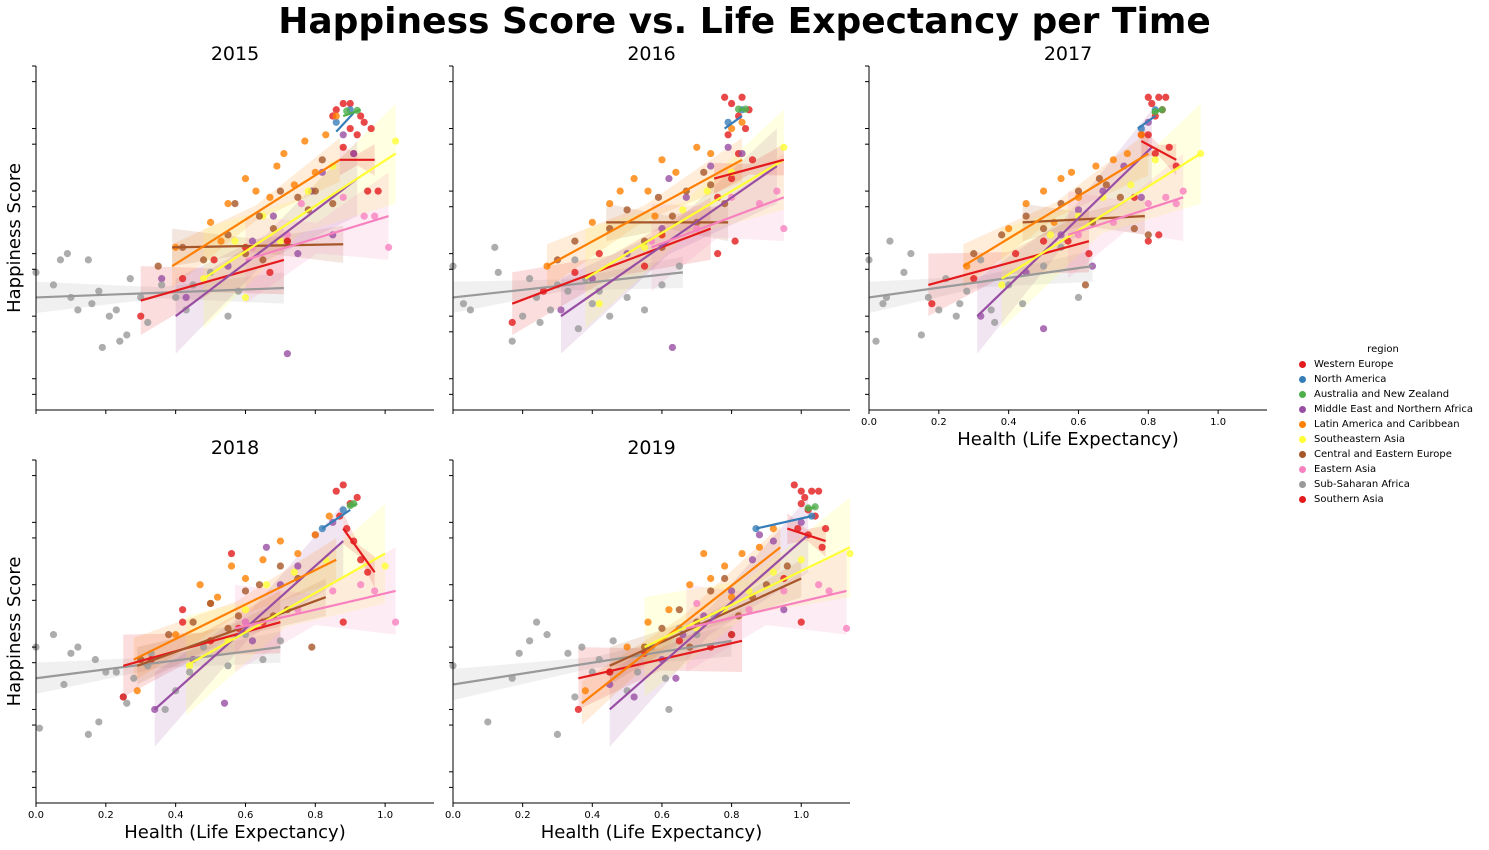 The image size is (1489, 850). What do you see at coordinates (1068, 54) in the screenshot?
I see `facet-title: 2017` at bounding box center [1068, 54].